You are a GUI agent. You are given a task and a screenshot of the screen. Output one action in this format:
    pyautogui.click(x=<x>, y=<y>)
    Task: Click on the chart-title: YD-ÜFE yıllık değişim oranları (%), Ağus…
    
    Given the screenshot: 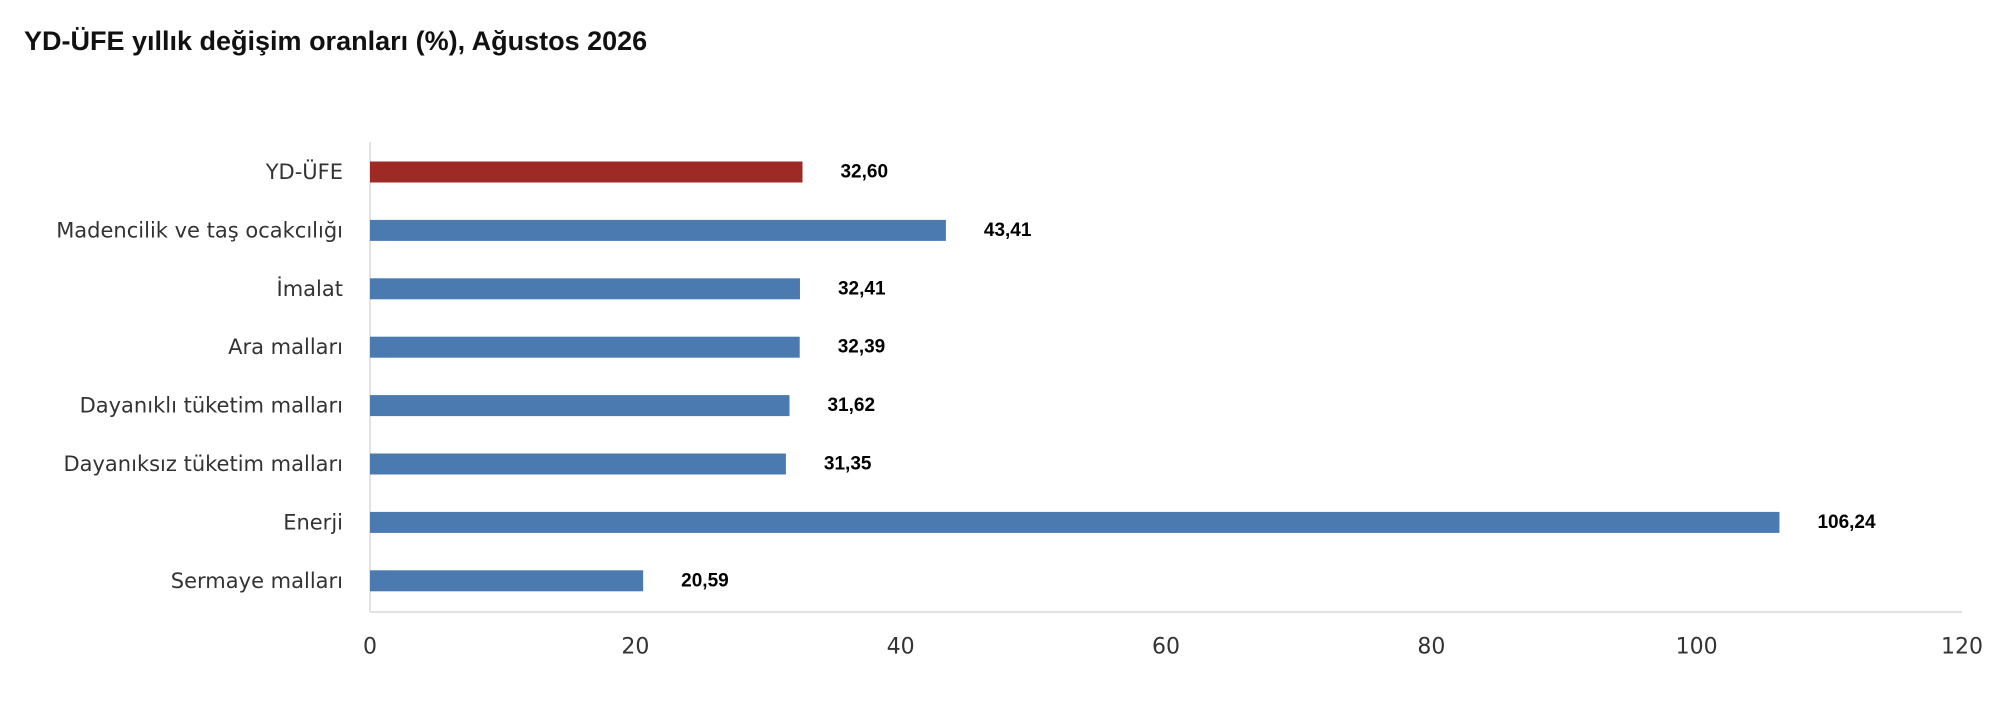 What is the action you would take?
    pyautogui.click(x=336, y=41)
    